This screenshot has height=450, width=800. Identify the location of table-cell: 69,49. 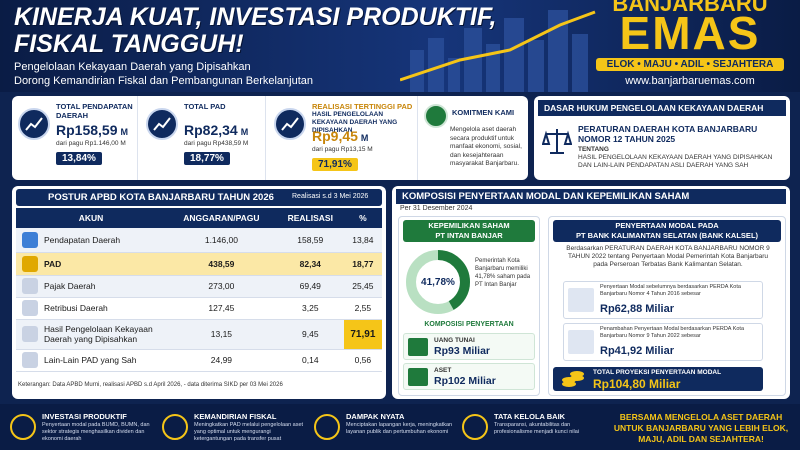
(310, 286).